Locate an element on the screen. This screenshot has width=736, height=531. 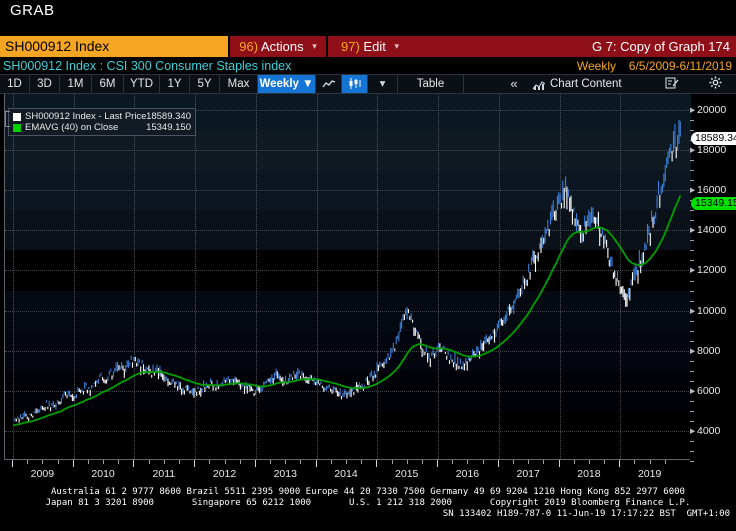
grab-label: GRAB is located at coordinates (32, 10).